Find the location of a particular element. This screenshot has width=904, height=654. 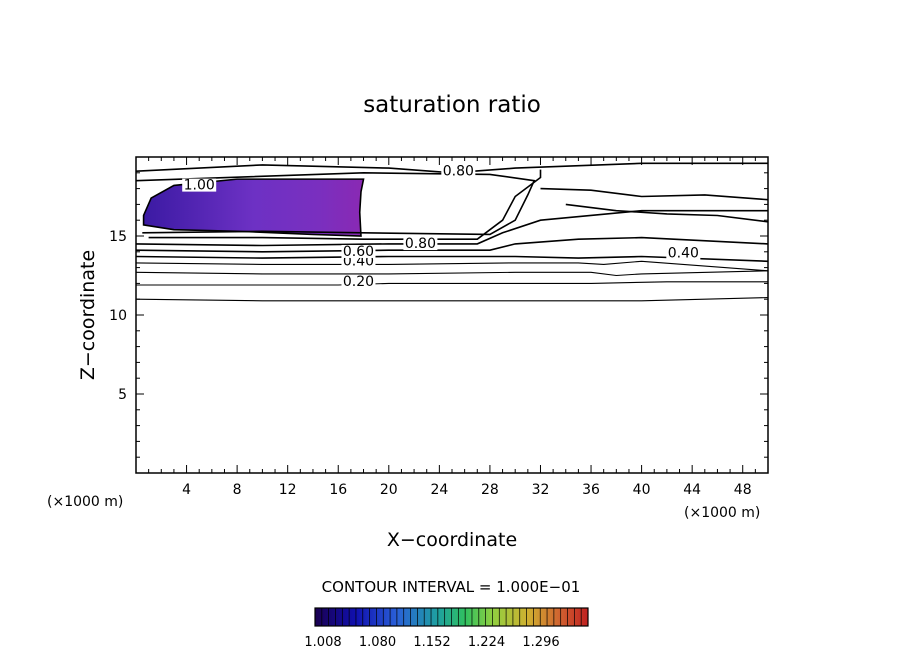

x-tick-label: 20 is located at coordinates (389, 490).